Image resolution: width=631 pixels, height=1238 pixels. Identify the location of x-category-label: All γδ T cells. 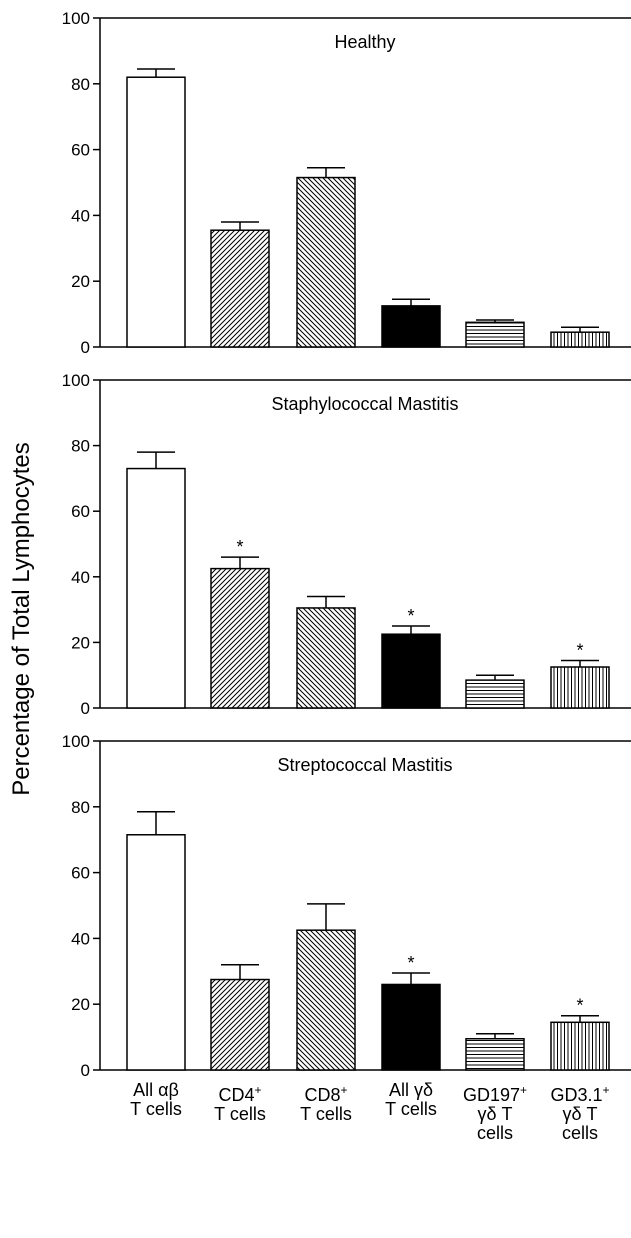
(411, 1100).